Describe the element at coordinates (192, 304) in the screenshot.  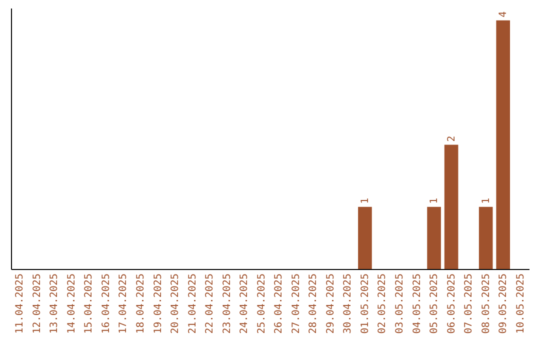
I see `x-tick-label: 21.04.2025` at that location.